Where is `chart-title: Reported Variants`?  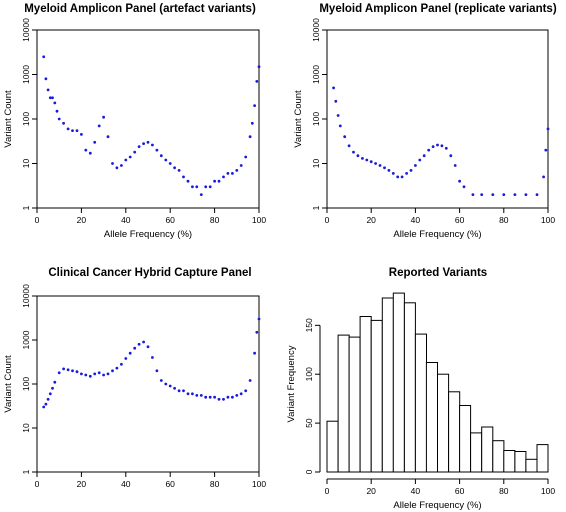
chart-title: Reported Variants is located at coordinates (438, 273).